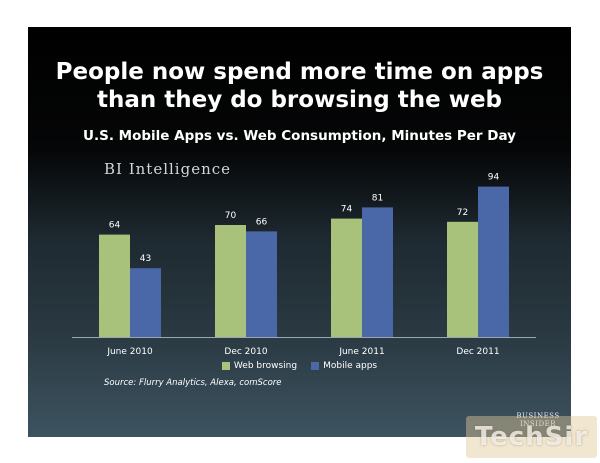 This screenshot has width=600, height=463. Describe the element at coordinates (225, 366) in the screenshot. I see `legend-swatch-web-browsing` at that location.